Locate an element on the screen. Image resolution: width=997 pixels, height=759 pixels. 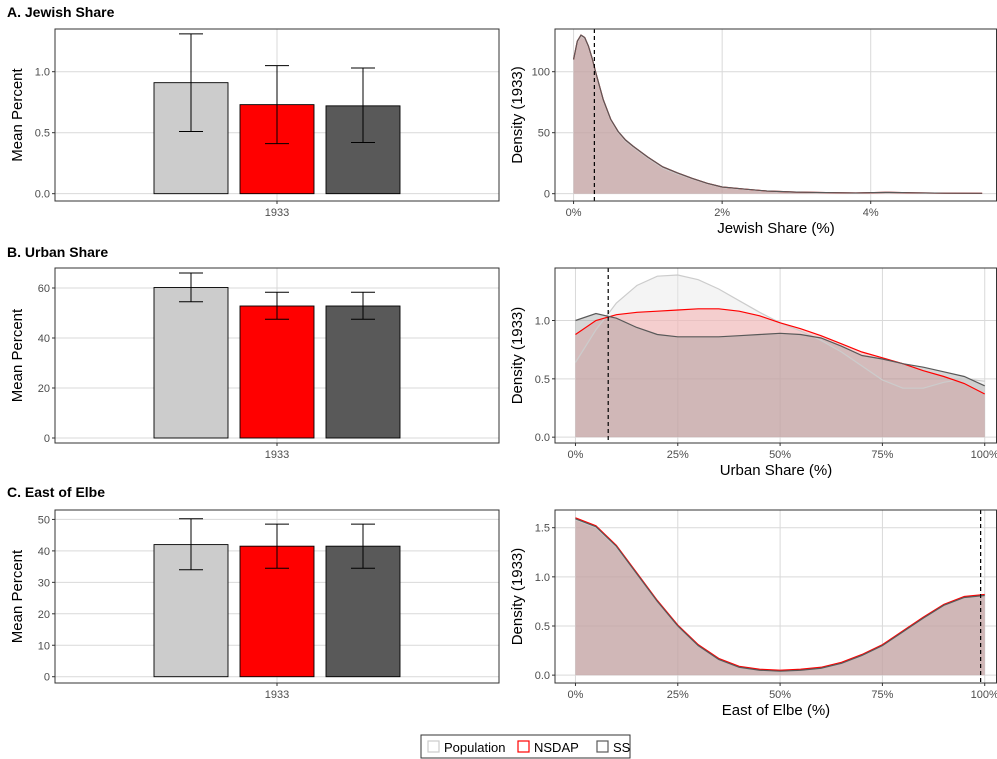
legend-label-population: Population is located at coordinates (474, 747).